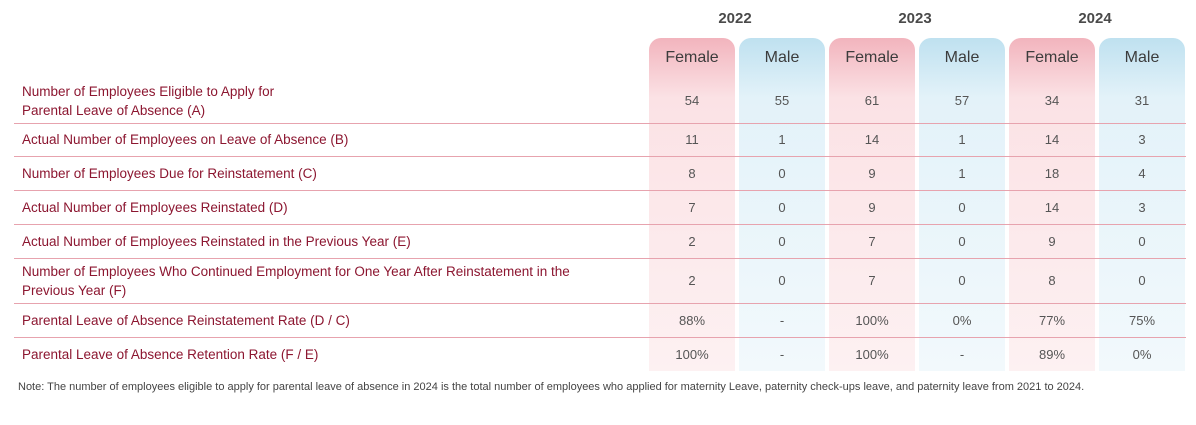 This screenshot has height=425, width=1196. I want to click on year-header: 2022, so click(735, 18).